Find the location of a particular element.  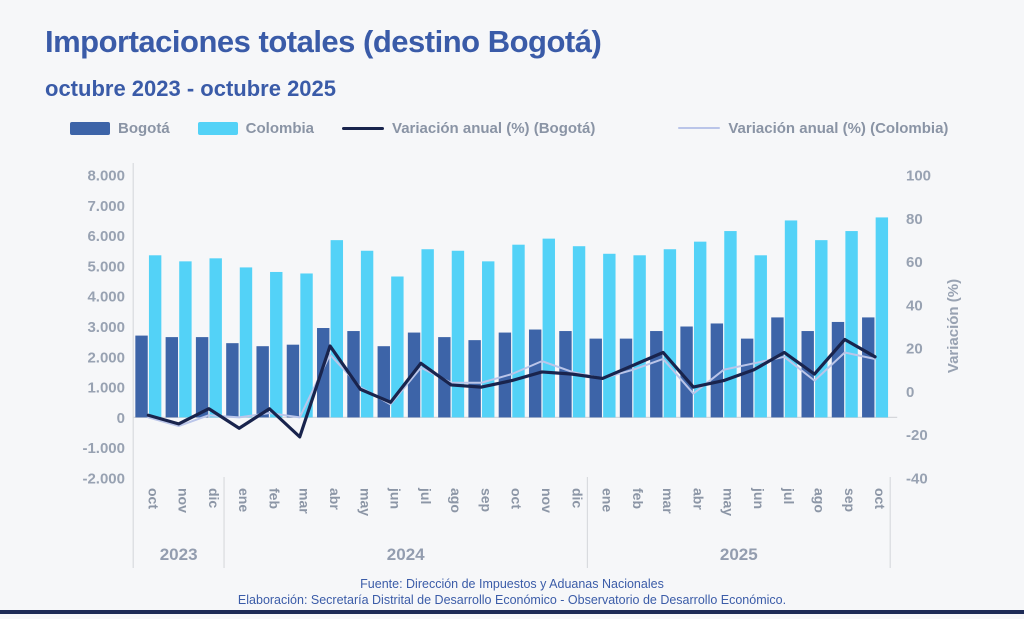

right-axis-tick-label: 60 is located at coordinates (914, 262).